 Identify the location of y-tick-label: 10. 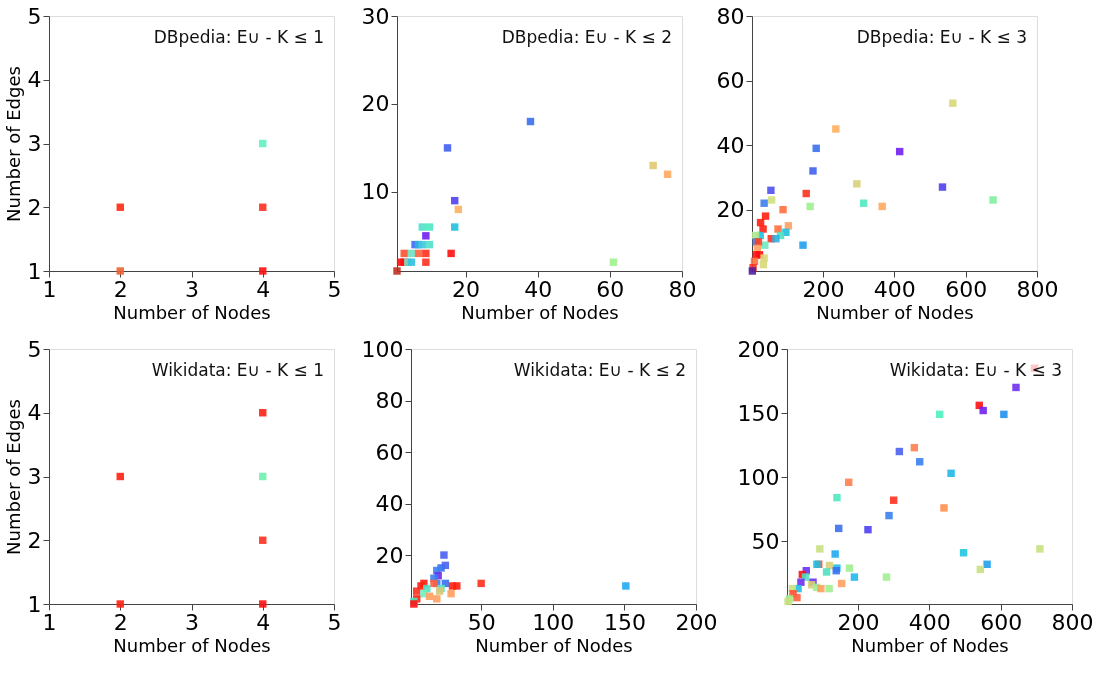
(375, 192).